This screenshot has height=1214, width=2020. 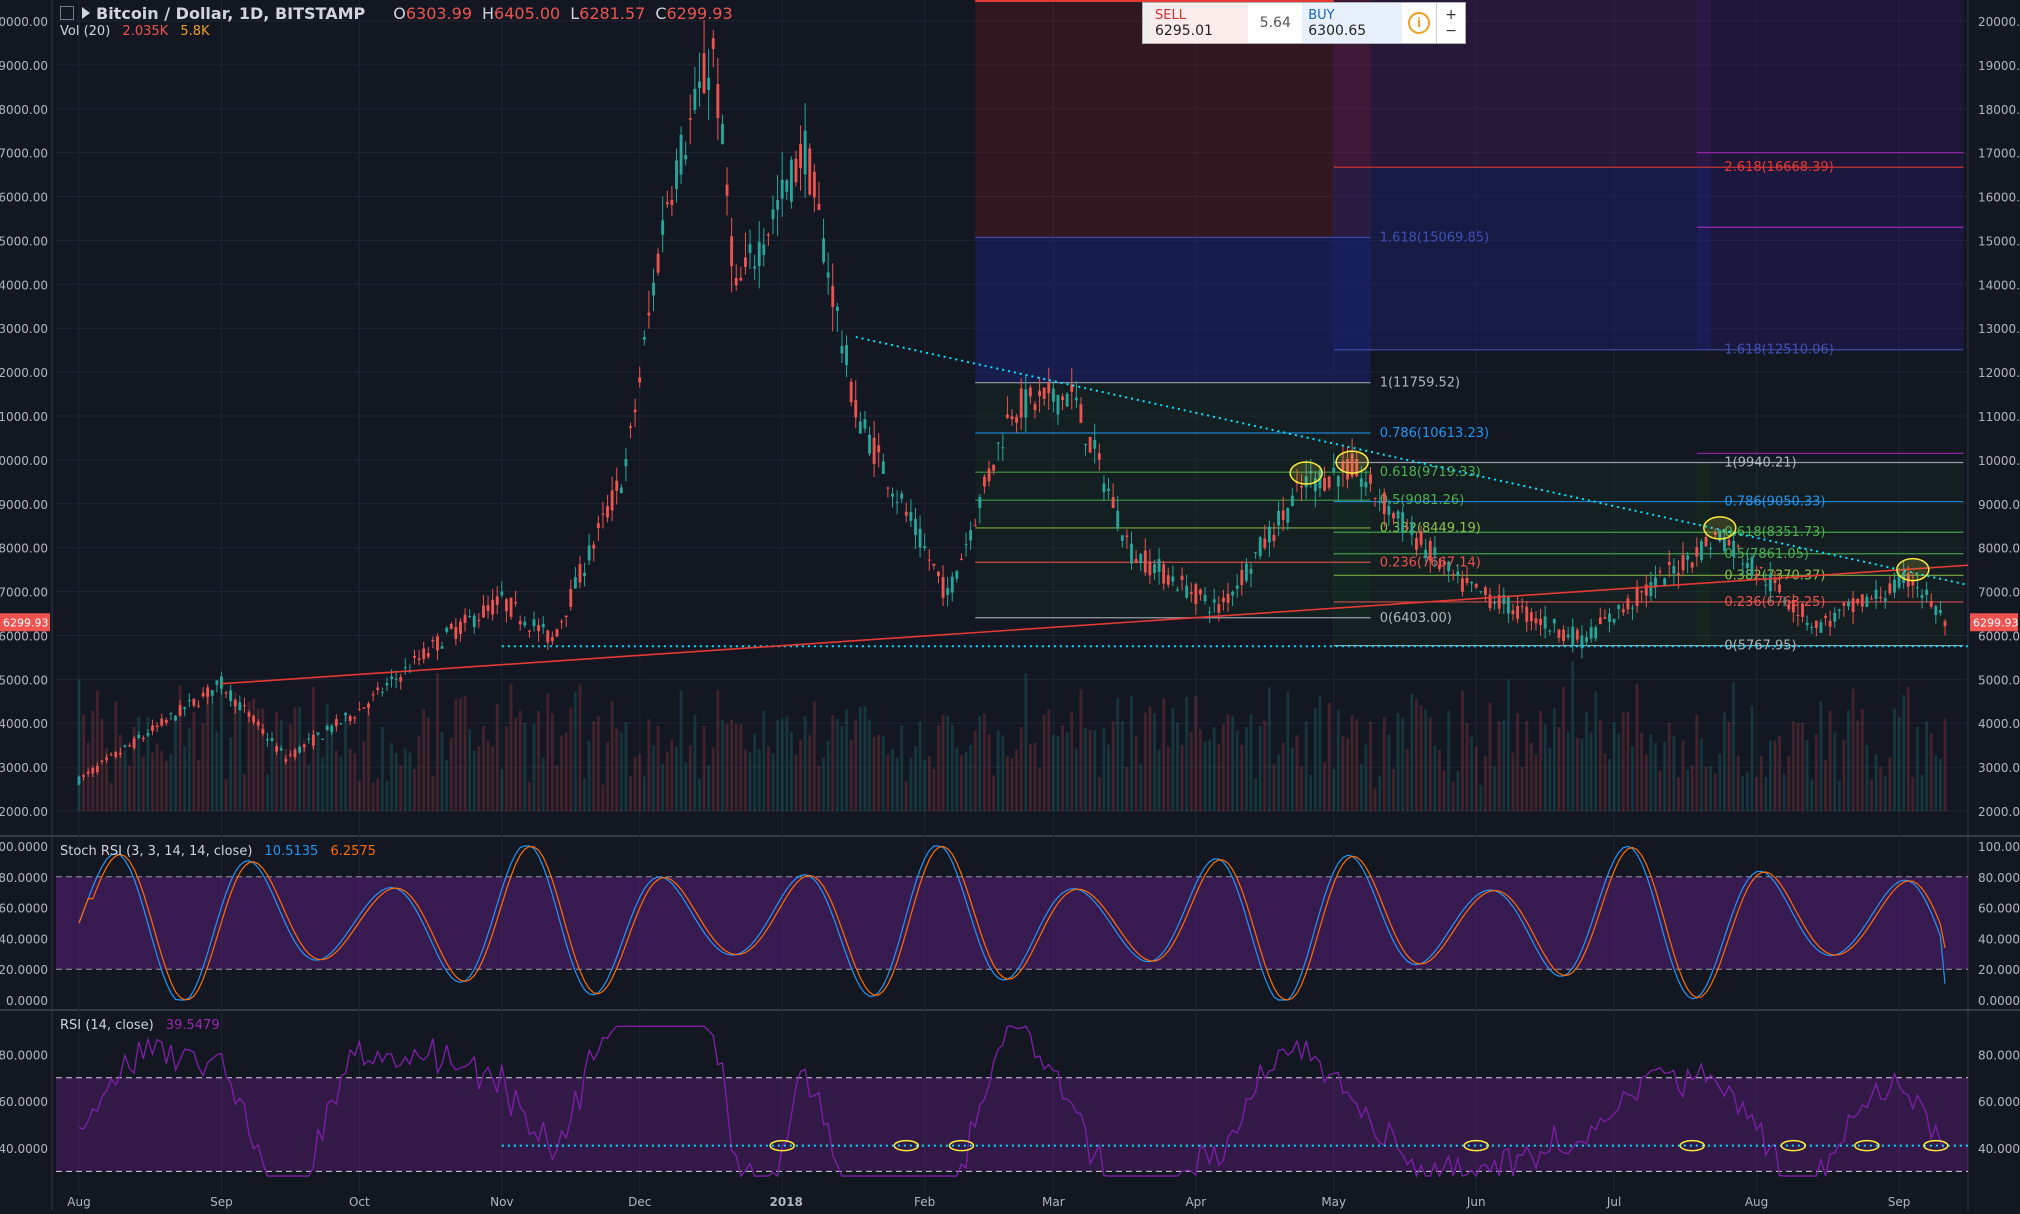 What do you see at coordinates (1434, 433) in the screenshot?
I see `fib-level-label: 0.786(10613.23)` at bounding box center [1434, 433].